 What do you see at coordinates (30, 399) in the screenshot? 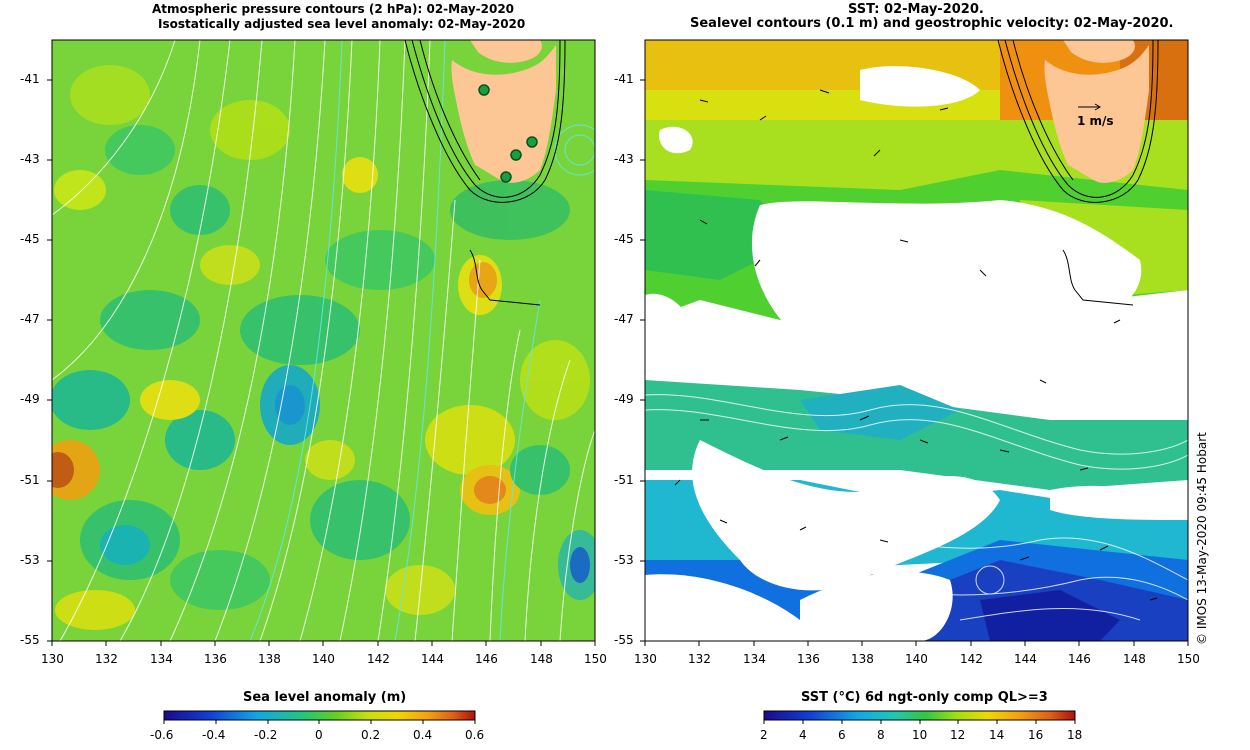
I see `lat-label-left: -49` at bounding box center [30, 399].